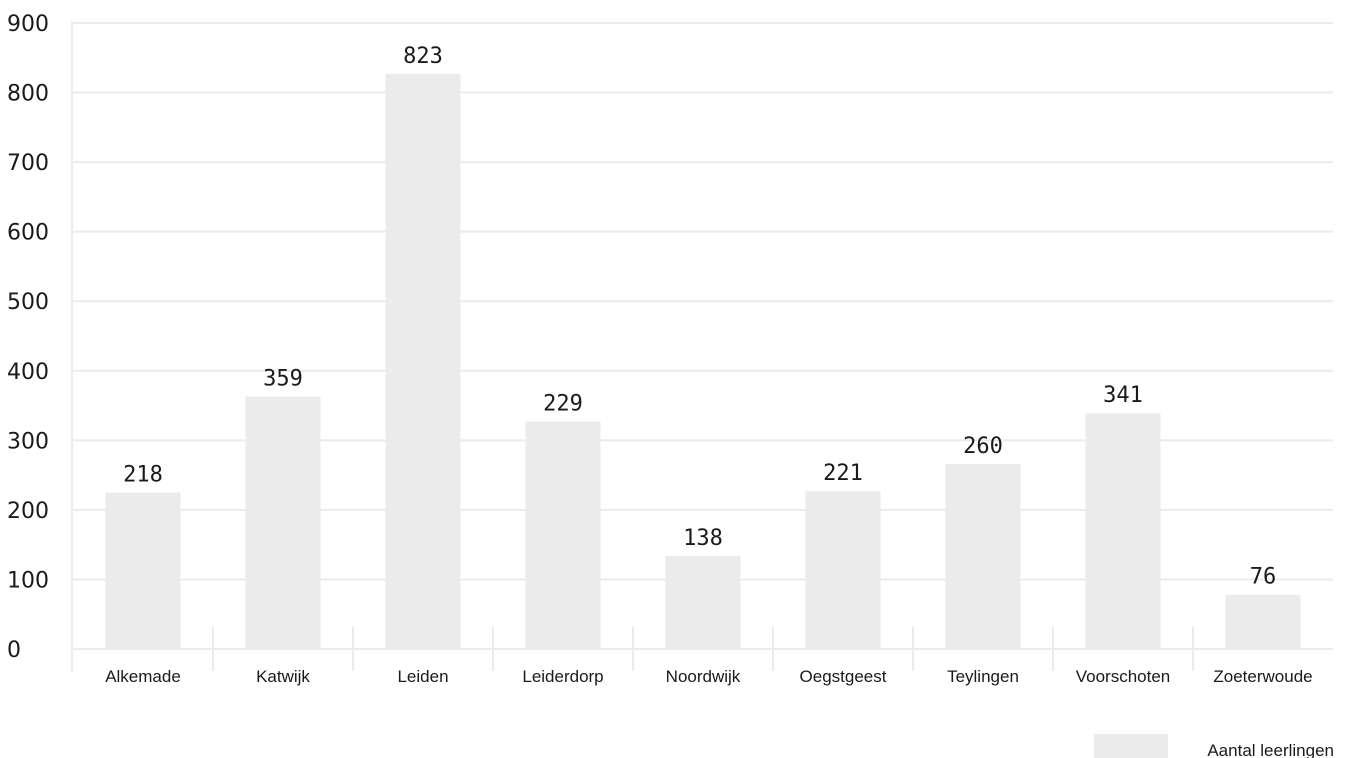  I want to click on bar-zoeterwoude, so click(1263, 621).